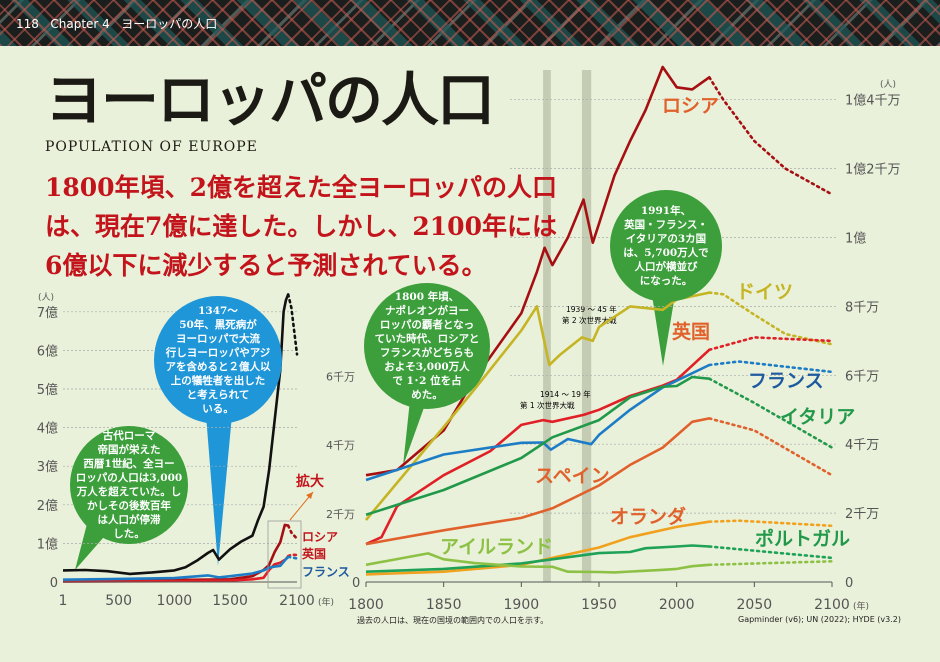 The image size is (940, 662). Describe the element at coordinates (27, 24) in the screenshot. I see `page-number: 118` at that location.